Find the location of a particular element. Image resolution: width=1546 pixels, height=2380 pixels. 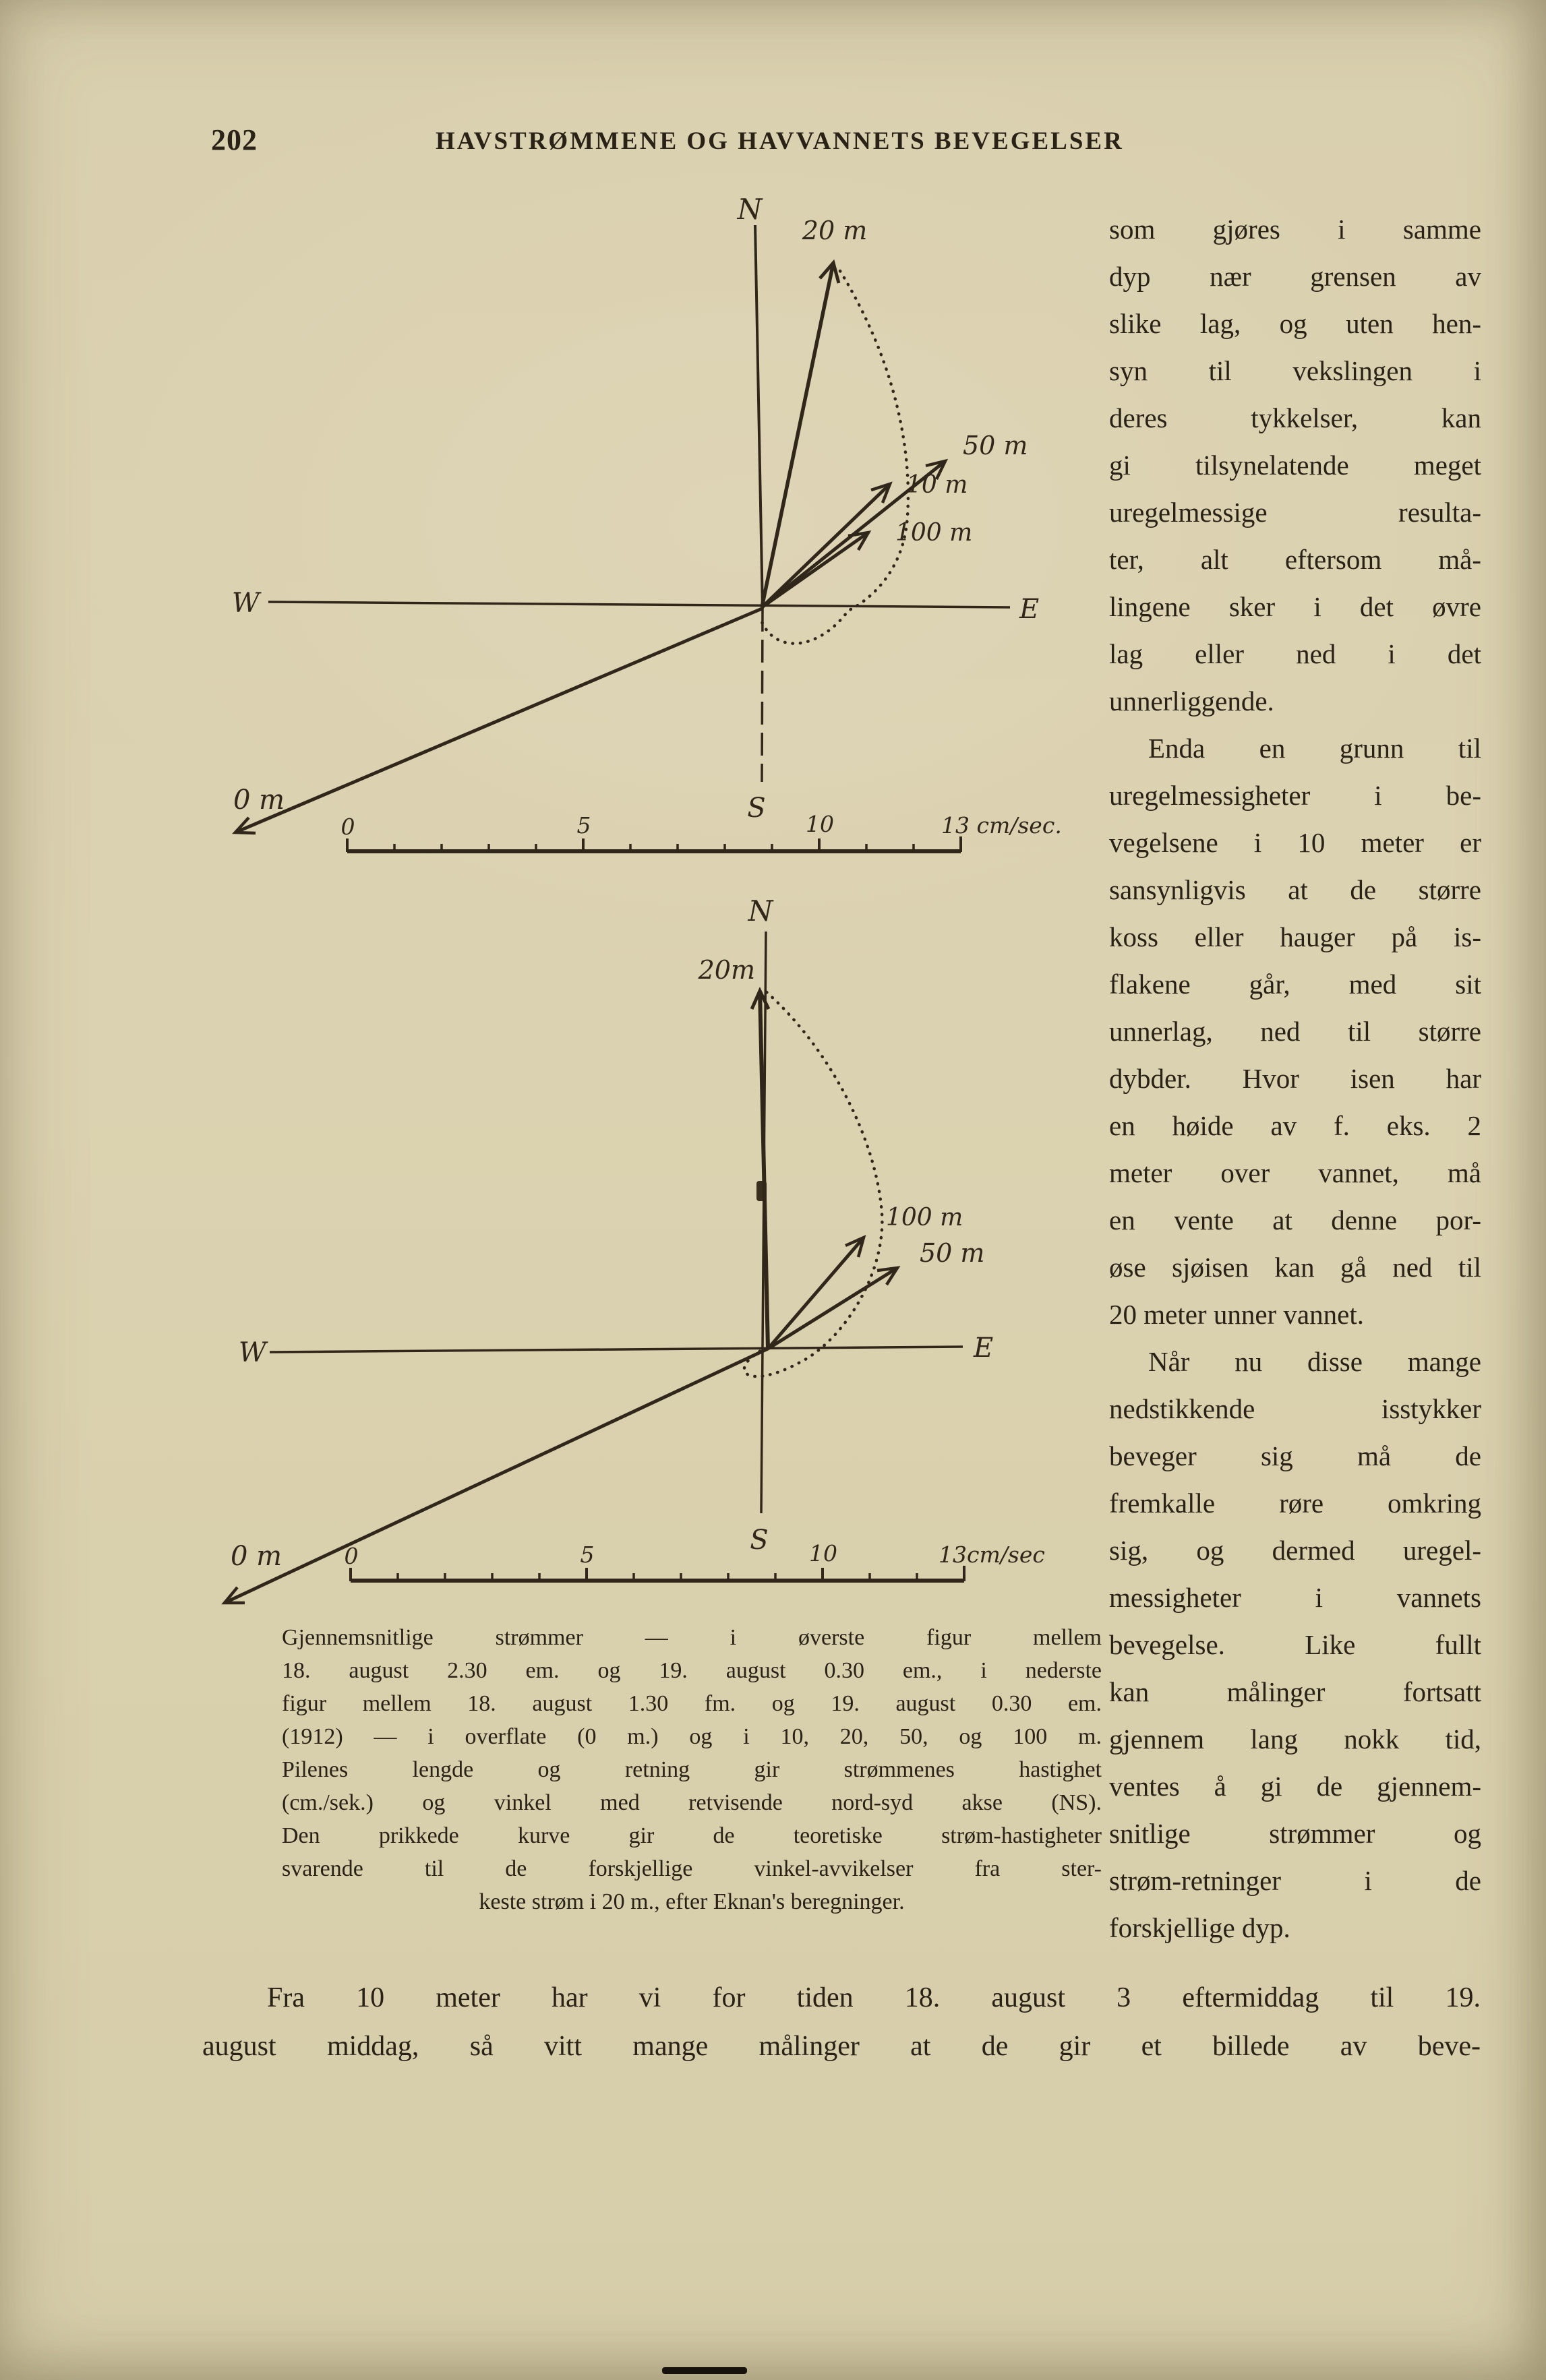

text-line: Enda en grunn til is located at coordinates (1315, 748).